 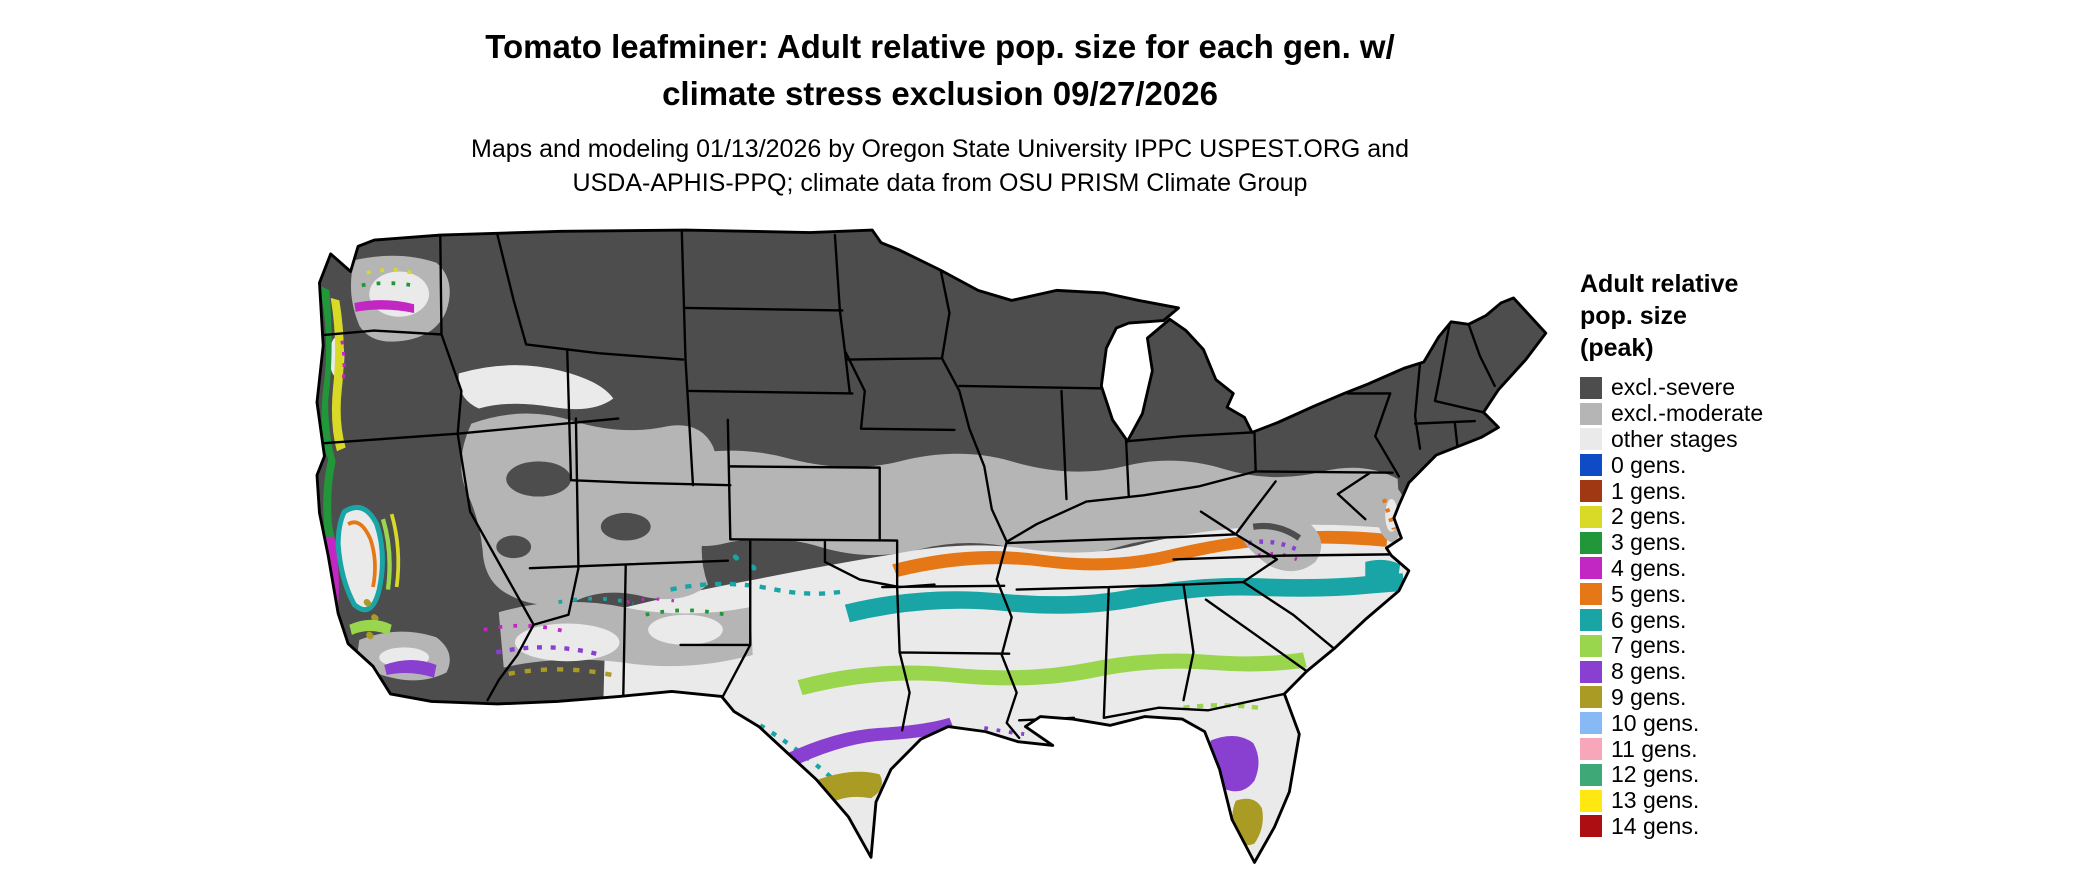 I want to click on legend-item-label: 3 gens., so click(x=1649, y=542).